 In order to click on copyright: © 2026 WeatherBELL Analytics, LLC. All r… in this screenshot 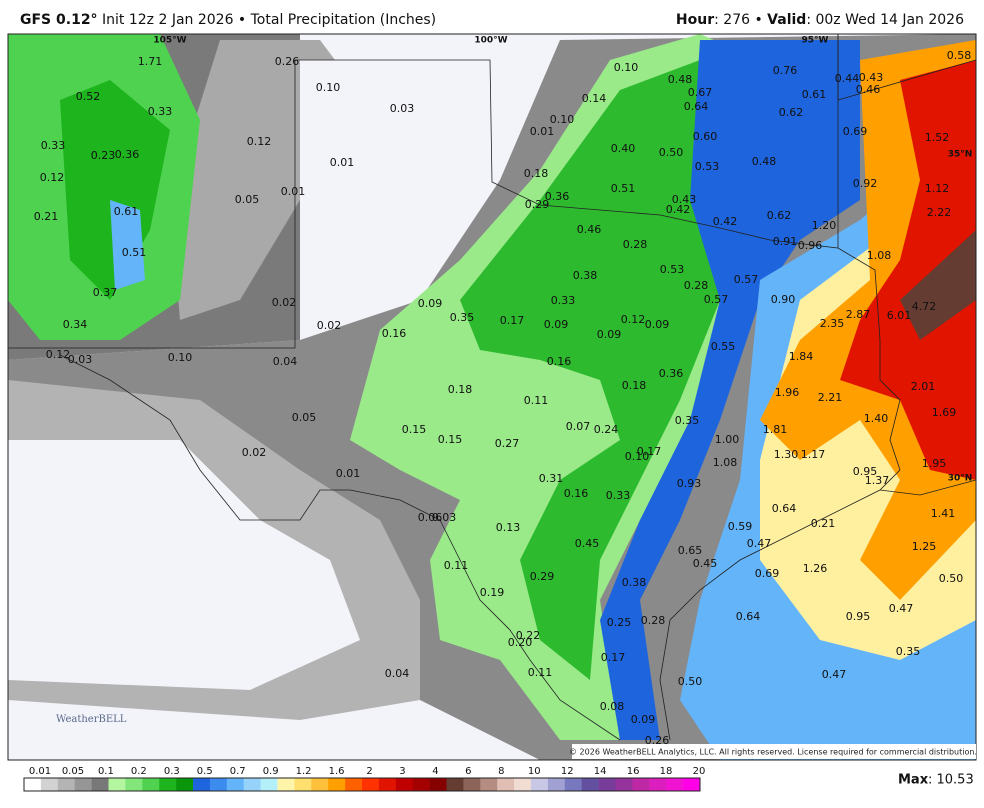, I will do `click(773, 752)`.